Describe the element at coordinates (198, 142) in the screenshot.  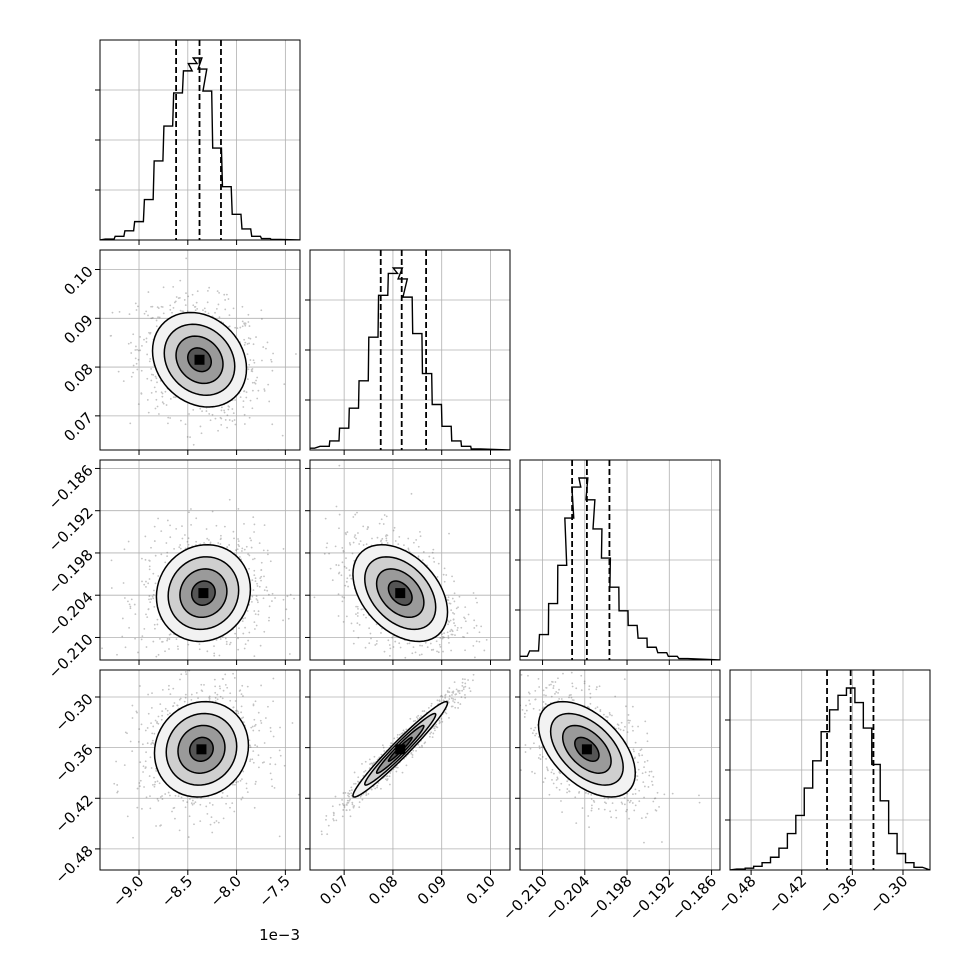
I see `histogram-panel` at that location.